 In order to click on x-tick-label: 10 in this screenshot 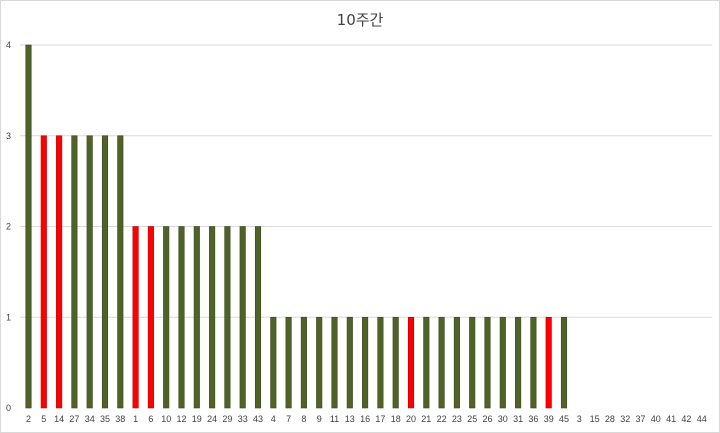, I will do `click(166, 419)`.